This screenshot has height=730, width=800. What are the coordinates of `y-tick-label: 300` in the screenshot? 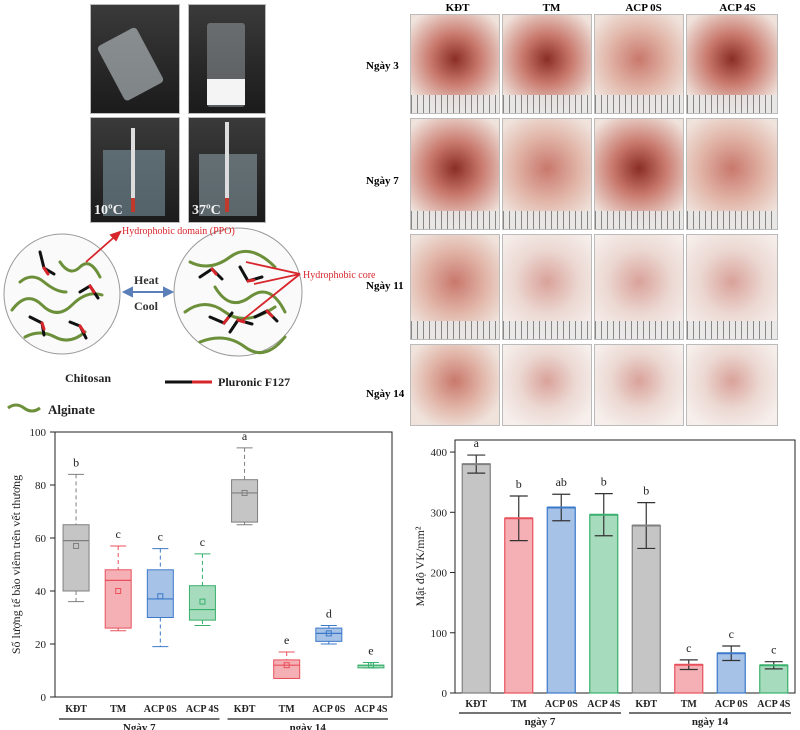 It's located at (439, 513).